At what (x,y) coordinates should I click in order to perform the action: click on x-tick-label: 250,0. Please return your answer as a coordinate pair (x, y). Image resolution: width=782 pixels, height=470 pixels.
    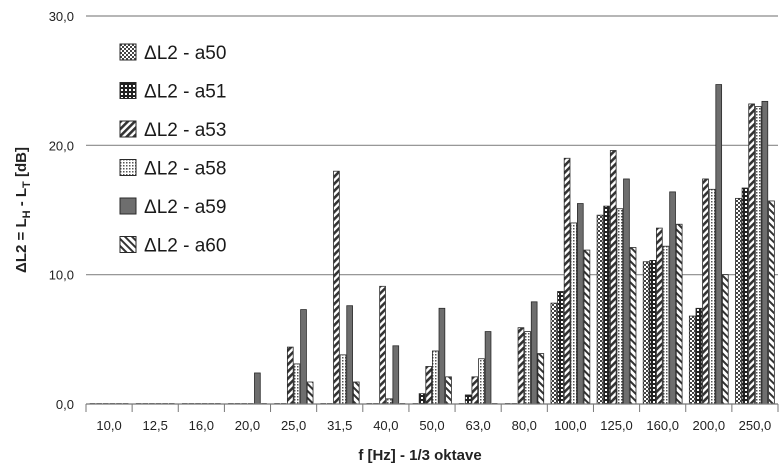
    Looking at the image, I should click on (755, 425).